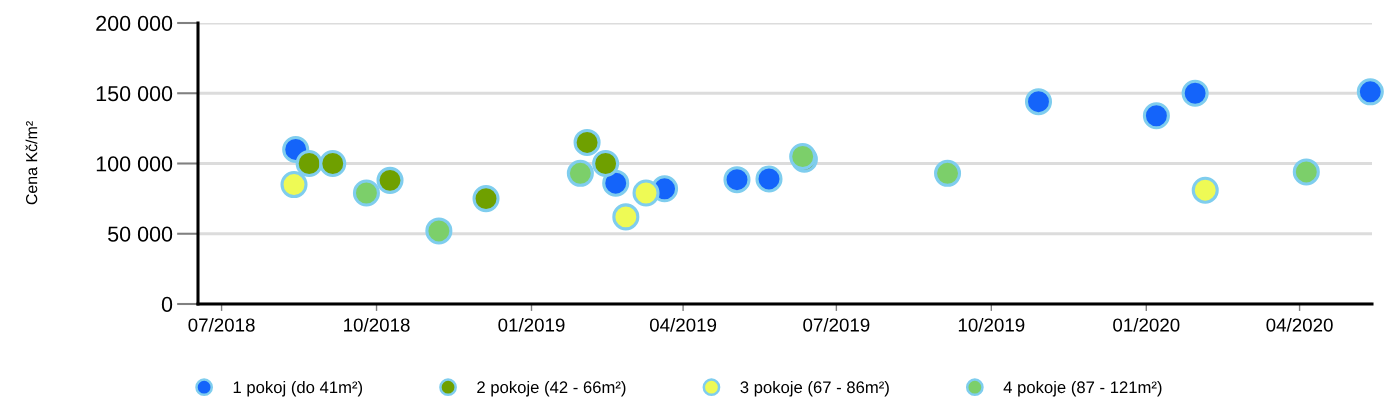 This screenshot has height=407, width=1386. I want to click on x-tick-label: 04/2020, so click(1299, 324).